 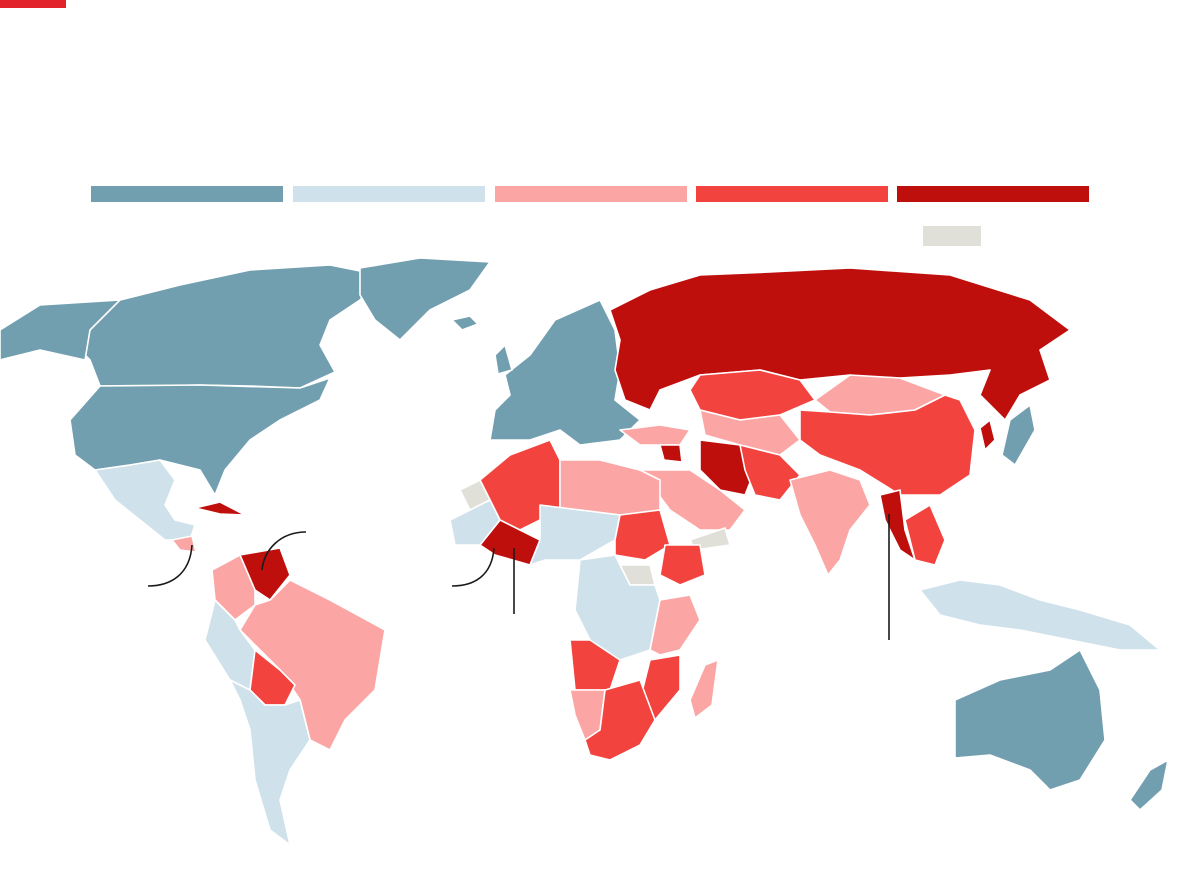 What do you see at coordinates (830, 522) in the screenshot?
I see `region-india` at bounding box center [830, 522].